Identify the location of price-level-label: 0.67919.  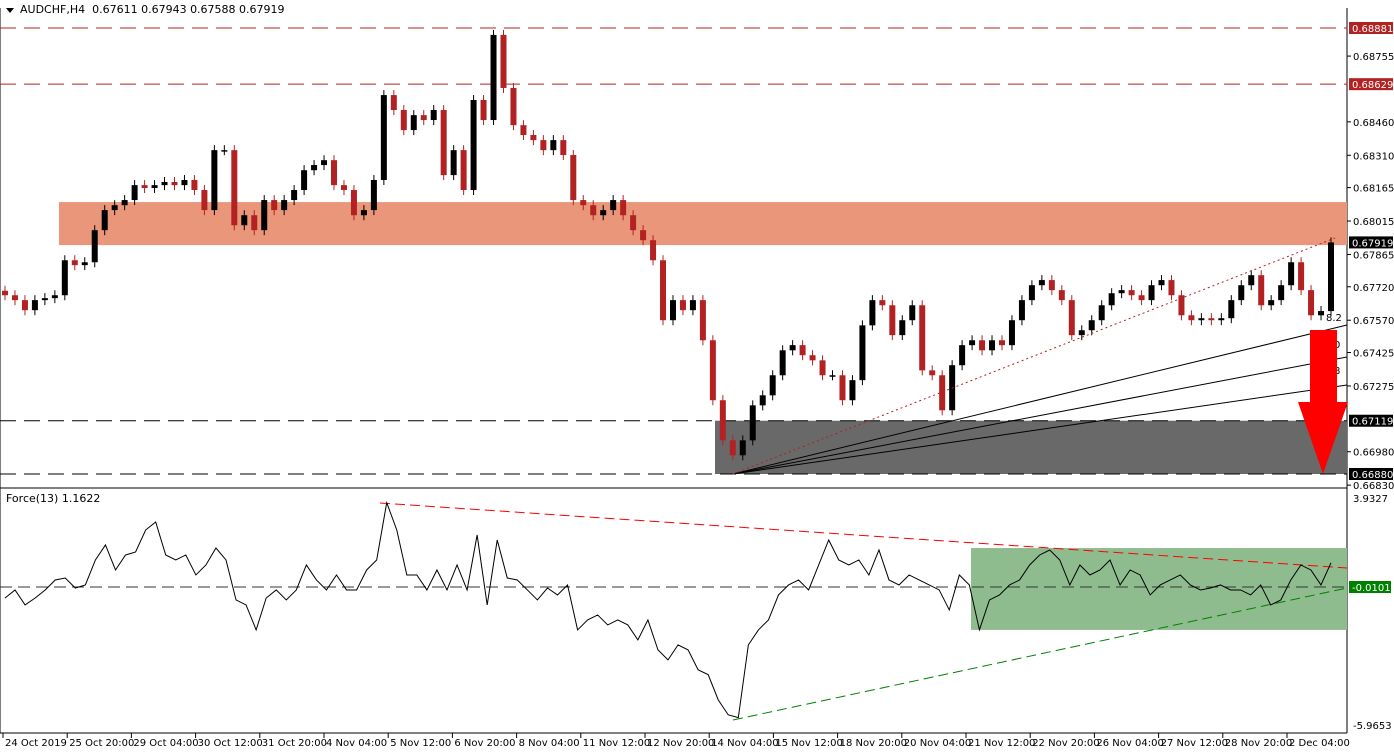
(1372, 243).